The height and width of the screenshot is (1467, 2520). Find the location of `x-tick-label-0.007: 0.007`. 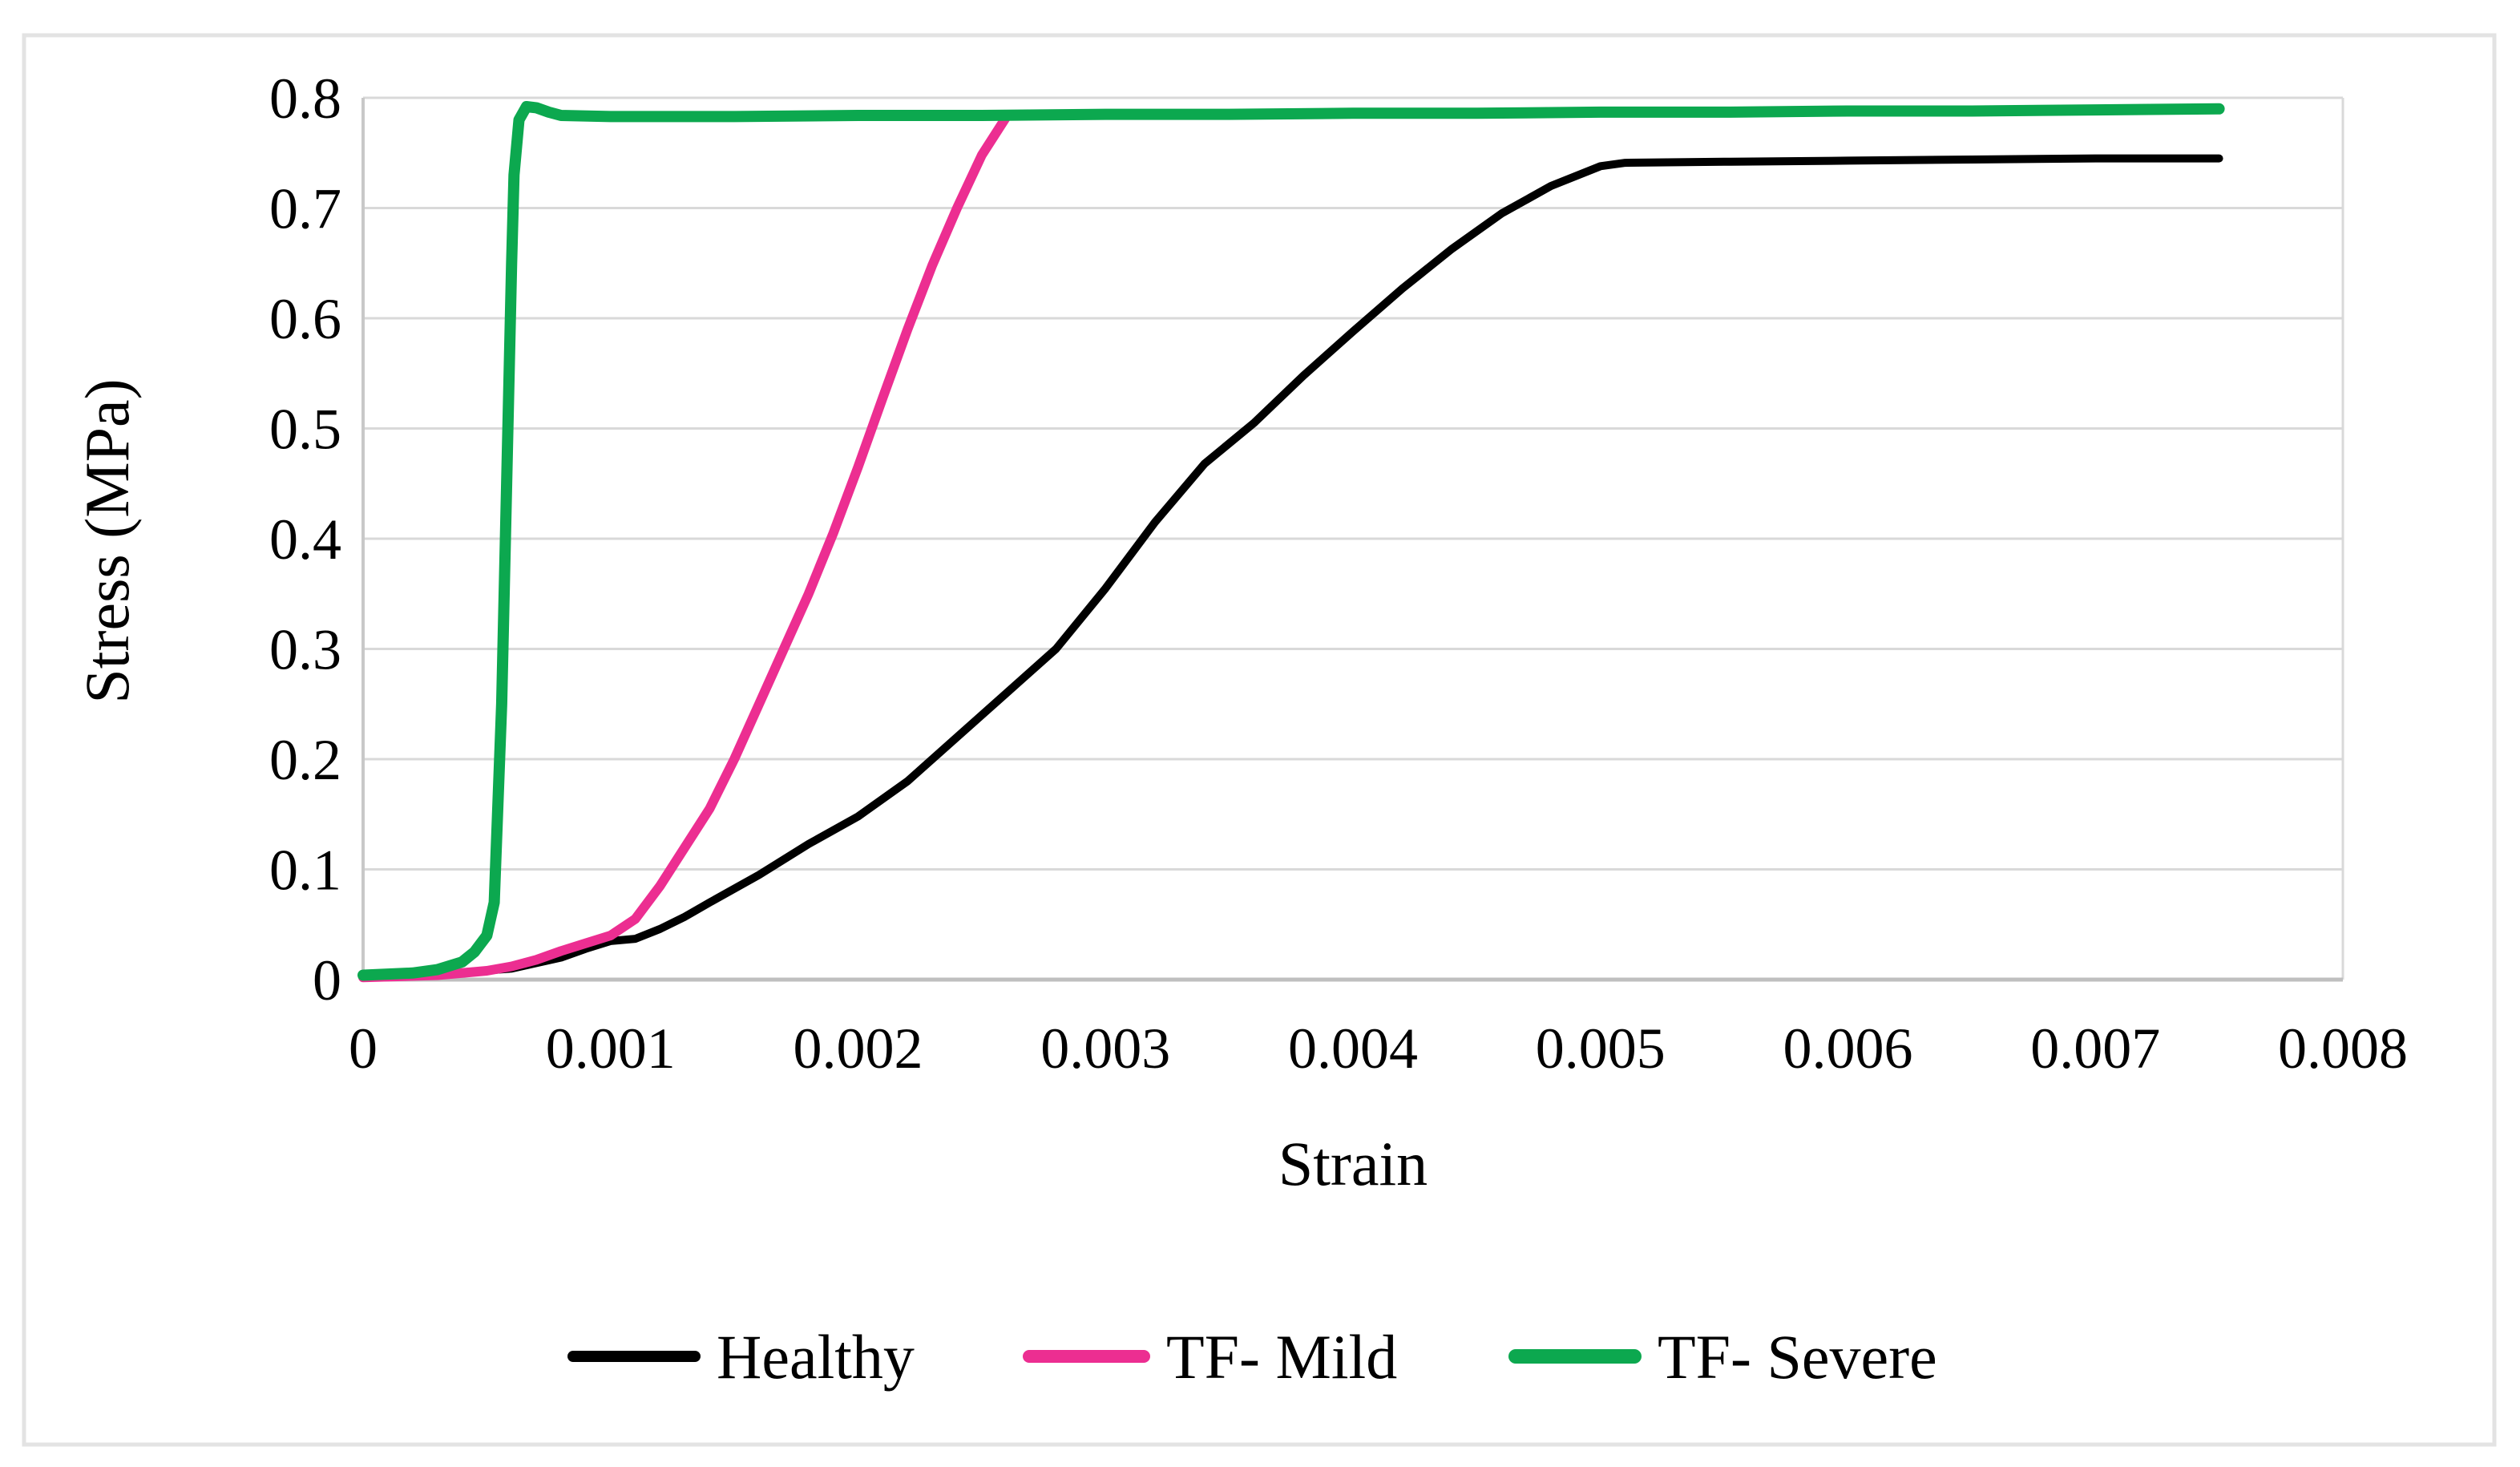

x-tick-label-0.007: 0.007 is located at coordinates (2095, 1048).